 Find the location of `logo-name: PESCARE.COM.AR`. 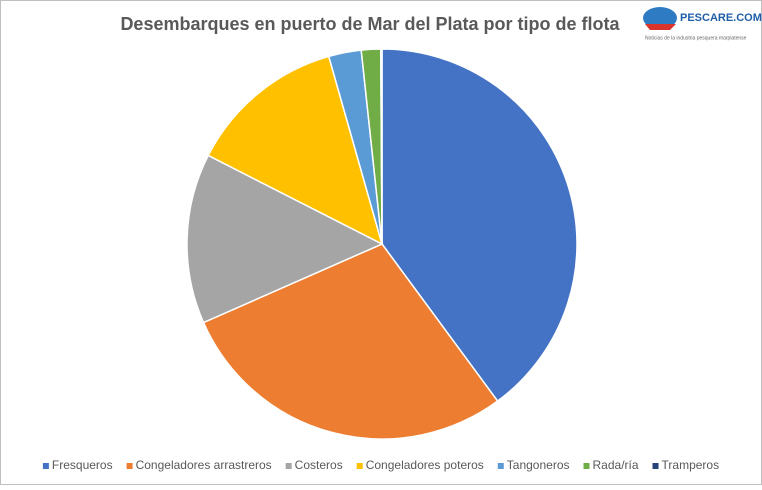

logo-name: PESCARE.COM.AR is located at coordinates (721, 18).